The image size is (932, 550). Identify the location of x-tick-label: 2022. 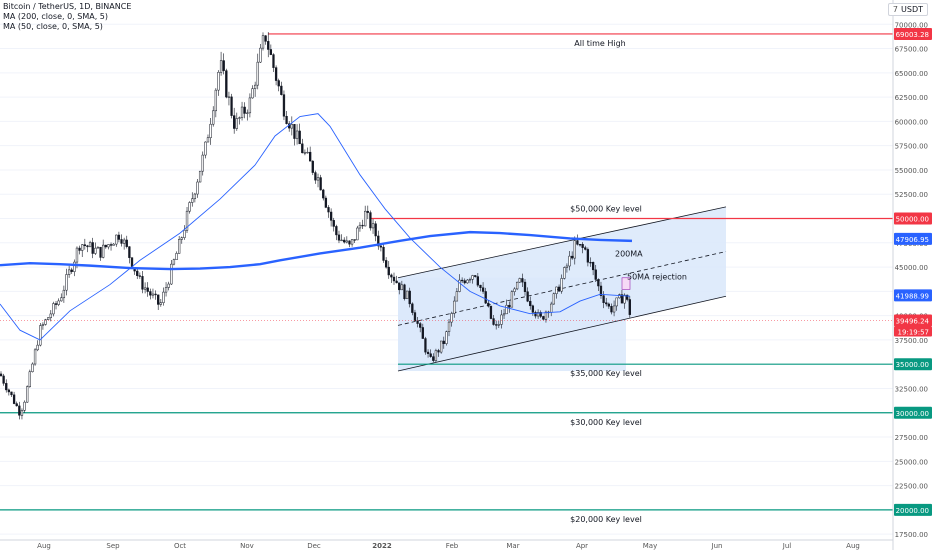
(382, 546).